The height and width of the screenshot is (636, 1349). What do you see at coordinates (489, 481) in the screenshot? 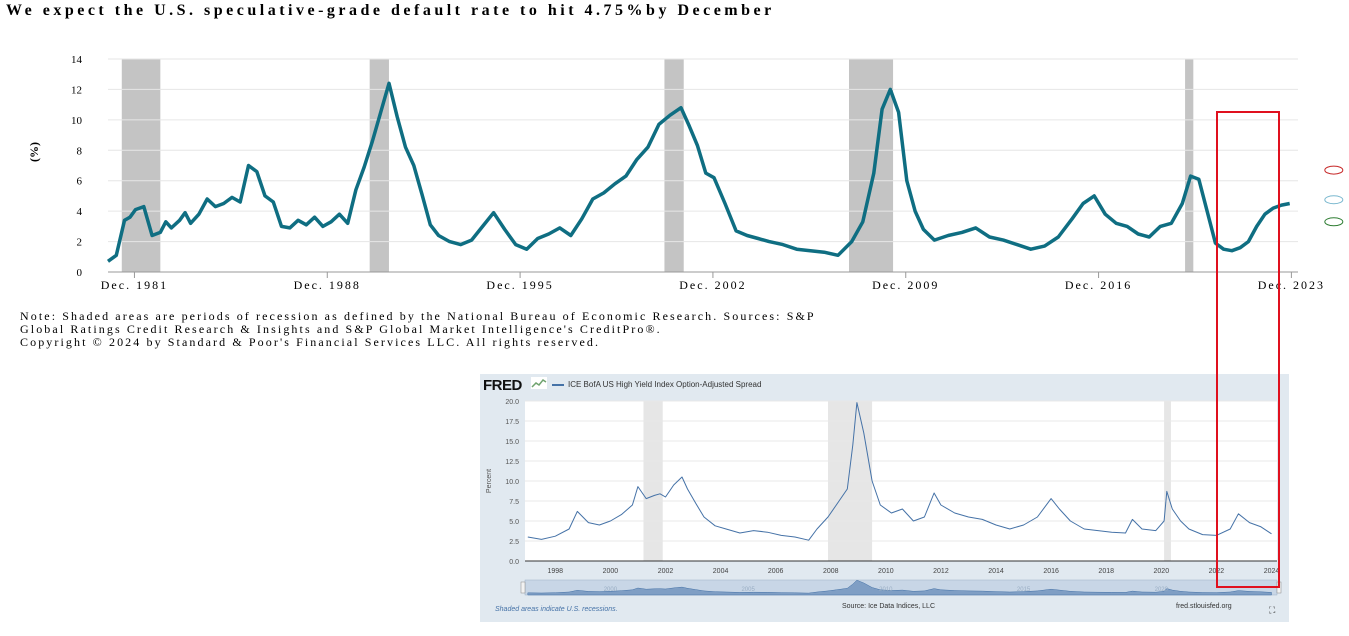
I see `y-axis-label: Percent` at bounding box center [489, 481].